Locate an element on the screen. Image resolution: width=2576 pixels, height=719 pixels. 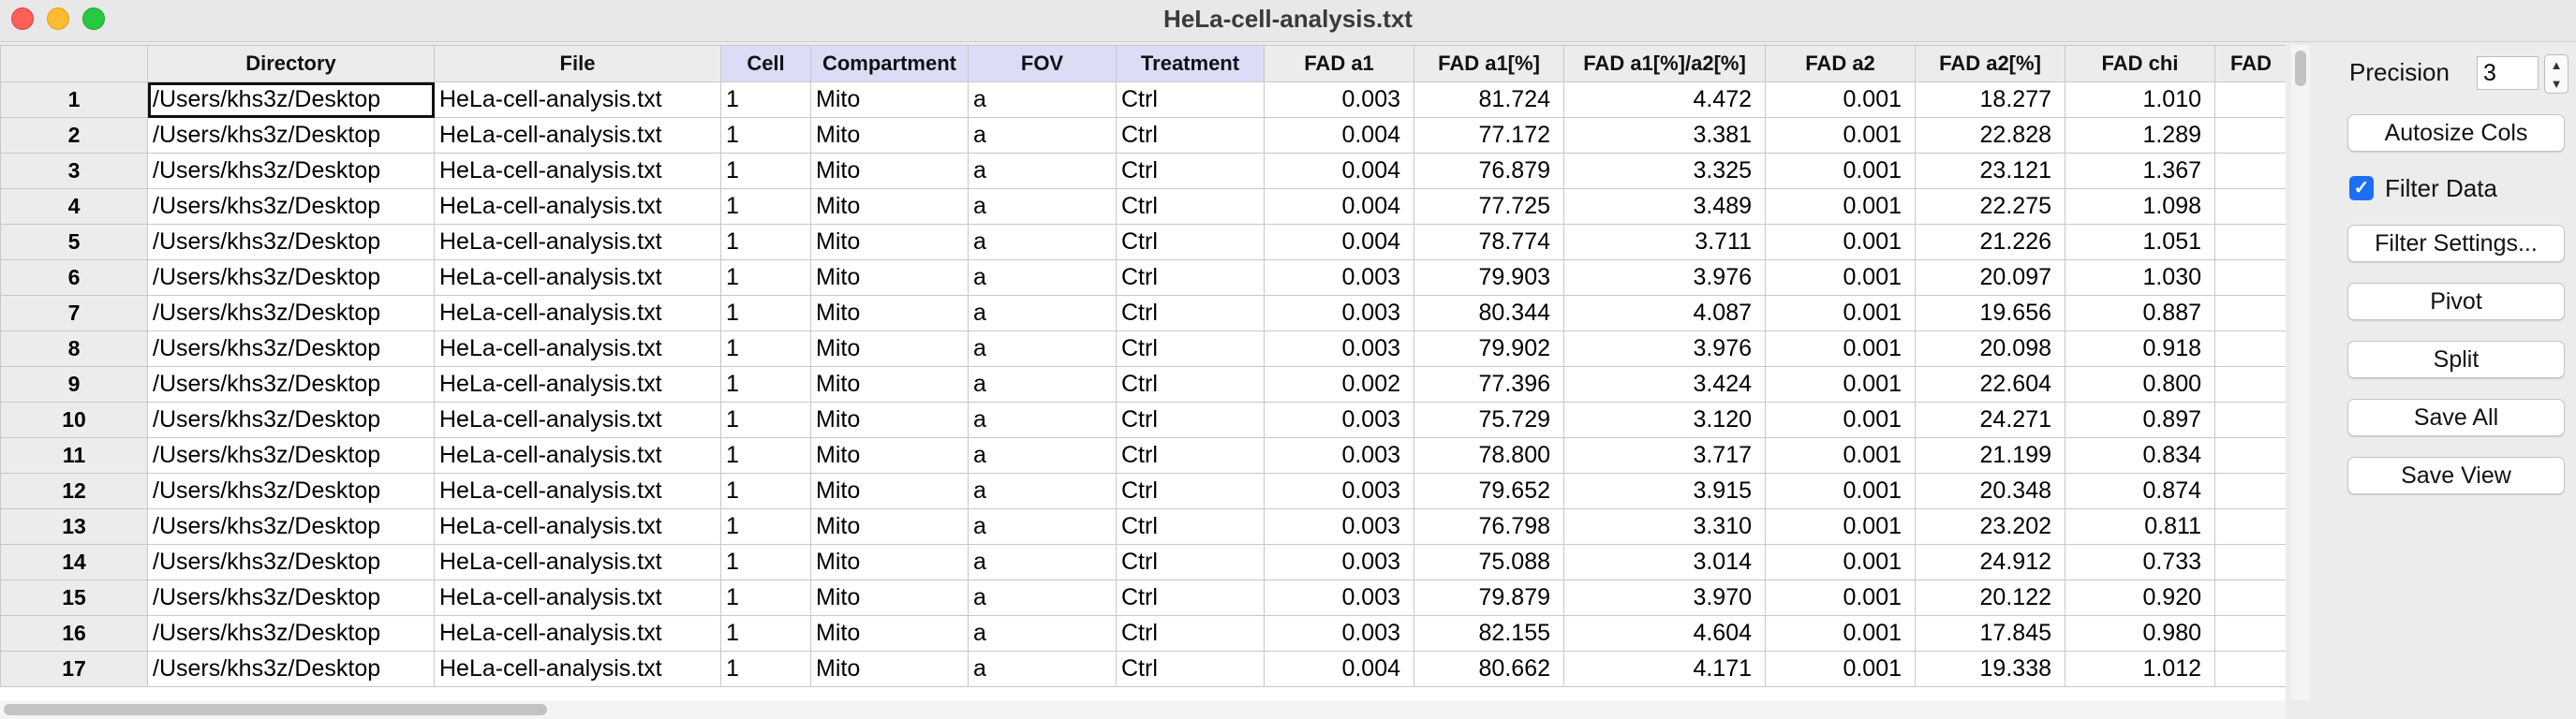
table-cell: 4.604 is located at coordinates (1664, 633).